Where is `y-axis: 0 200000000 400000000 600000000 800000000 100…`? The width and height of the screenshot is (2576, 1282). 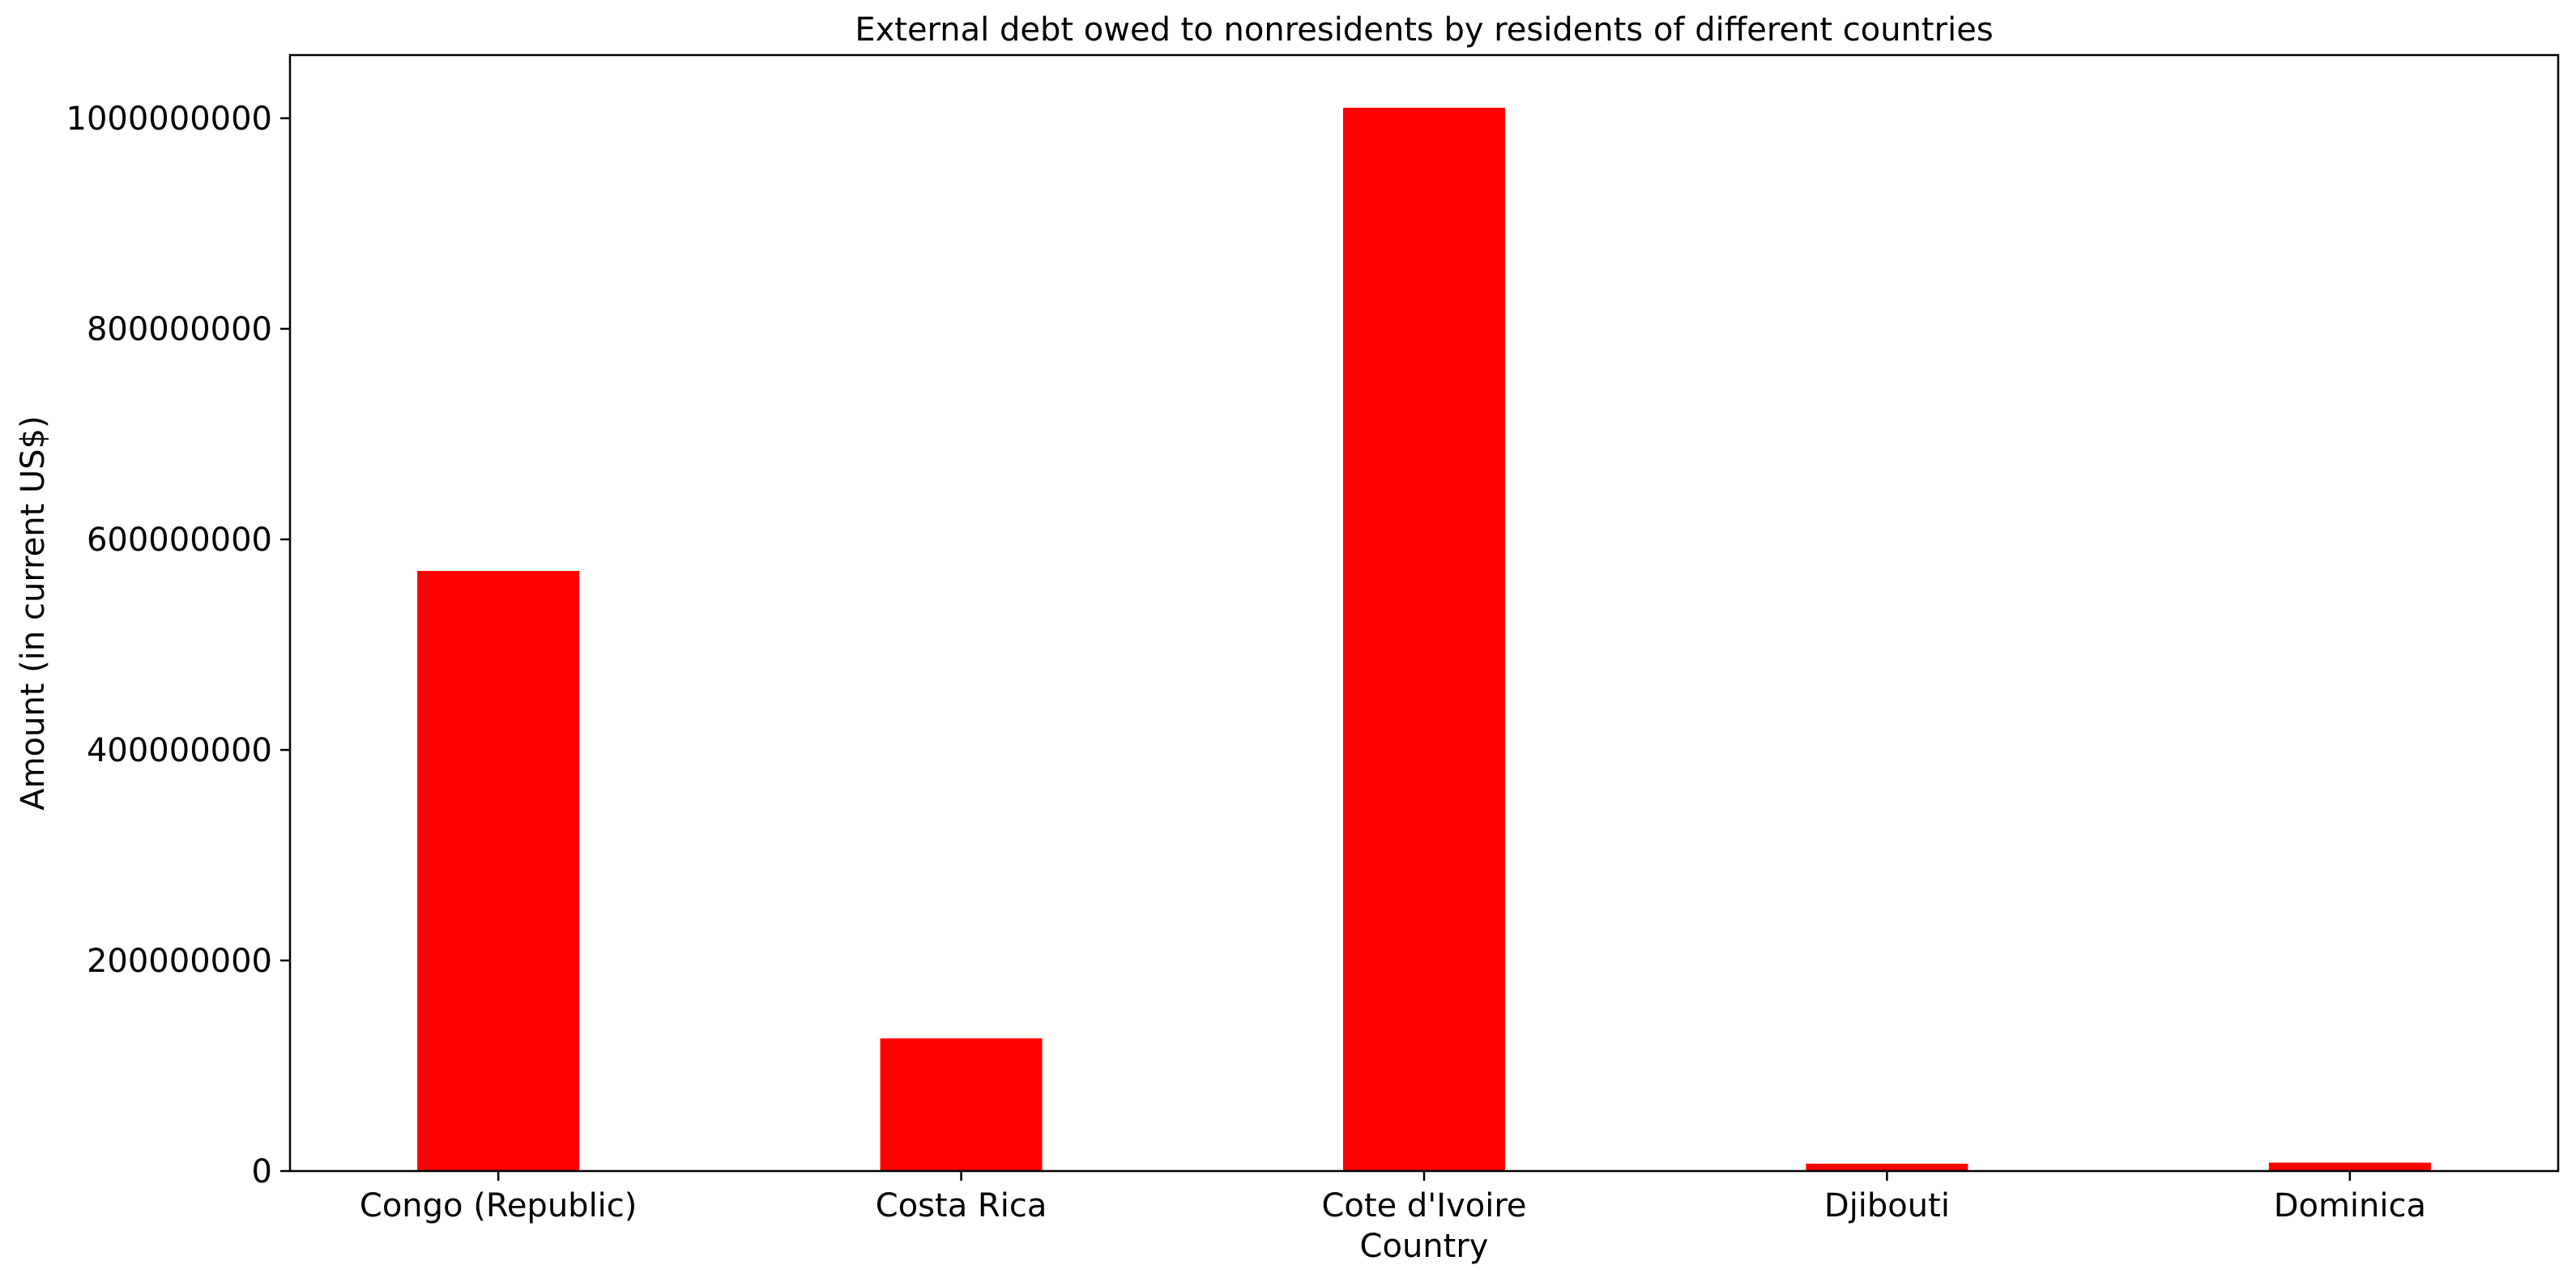 y-axis: 0 200000000 400000000 600000000 800000000 100… is located at coordinates (178, 645).